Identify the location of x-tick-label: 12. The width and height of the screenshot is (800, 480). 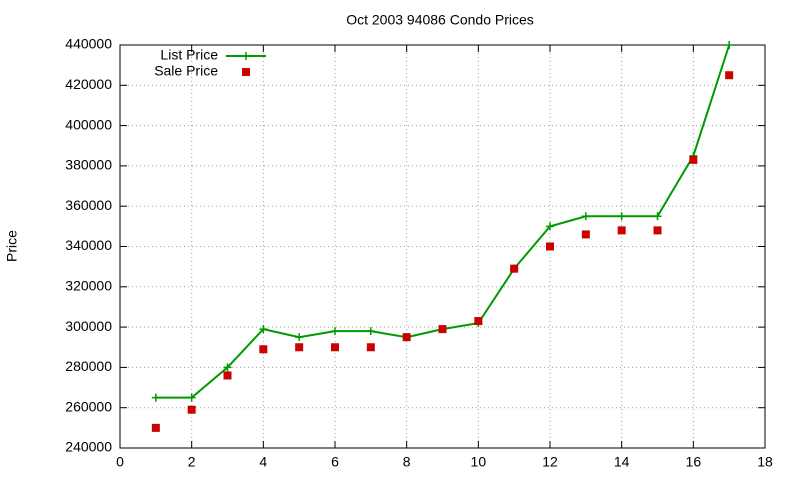
(550, 462).